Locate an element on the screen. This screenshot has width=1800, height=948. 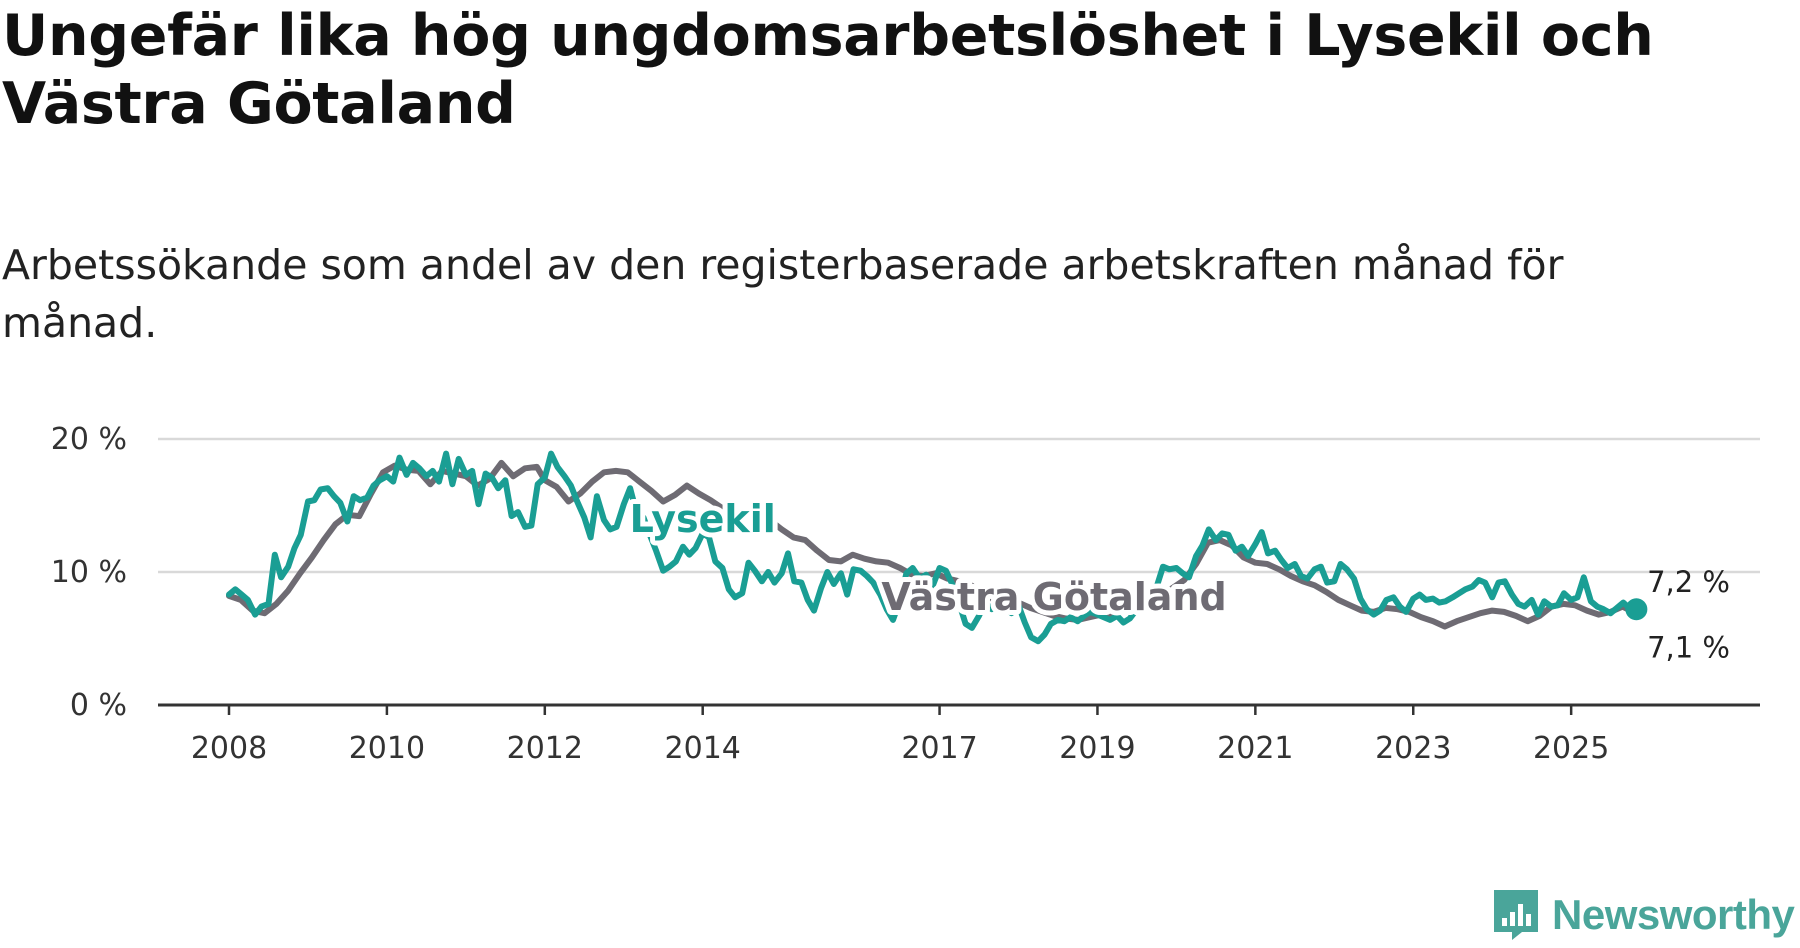
brand-logo: Newsworthy is located at coordinates (1643, 915).